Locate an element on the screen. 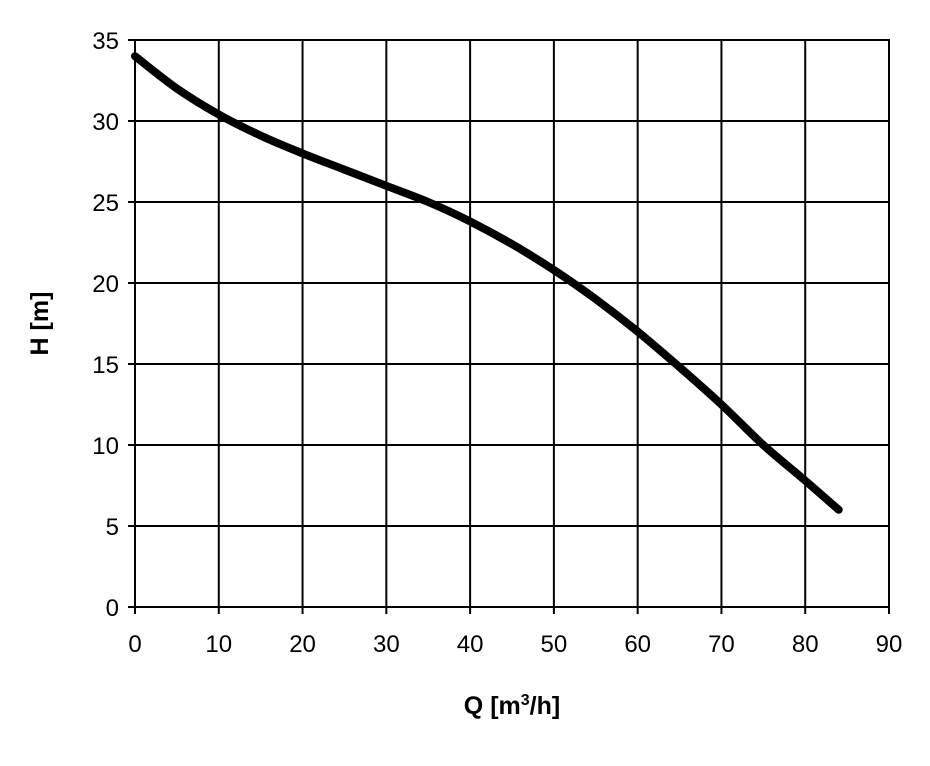  y-axis-tick-labels: 0 5 10 15 20 25 30 35 is located at coordinates (105, 325).